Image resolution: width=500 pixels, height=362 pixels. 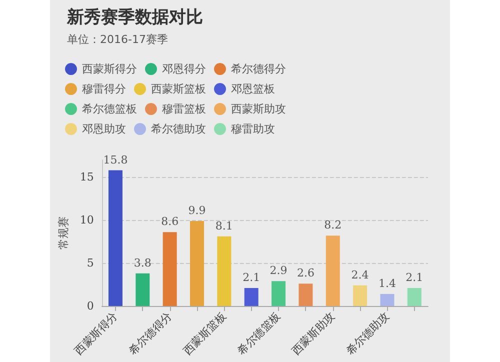 What do you see at coordinates (279, 271) in the screenshot?
I see `data-label: 2.9` at bounding box center [279, 271].